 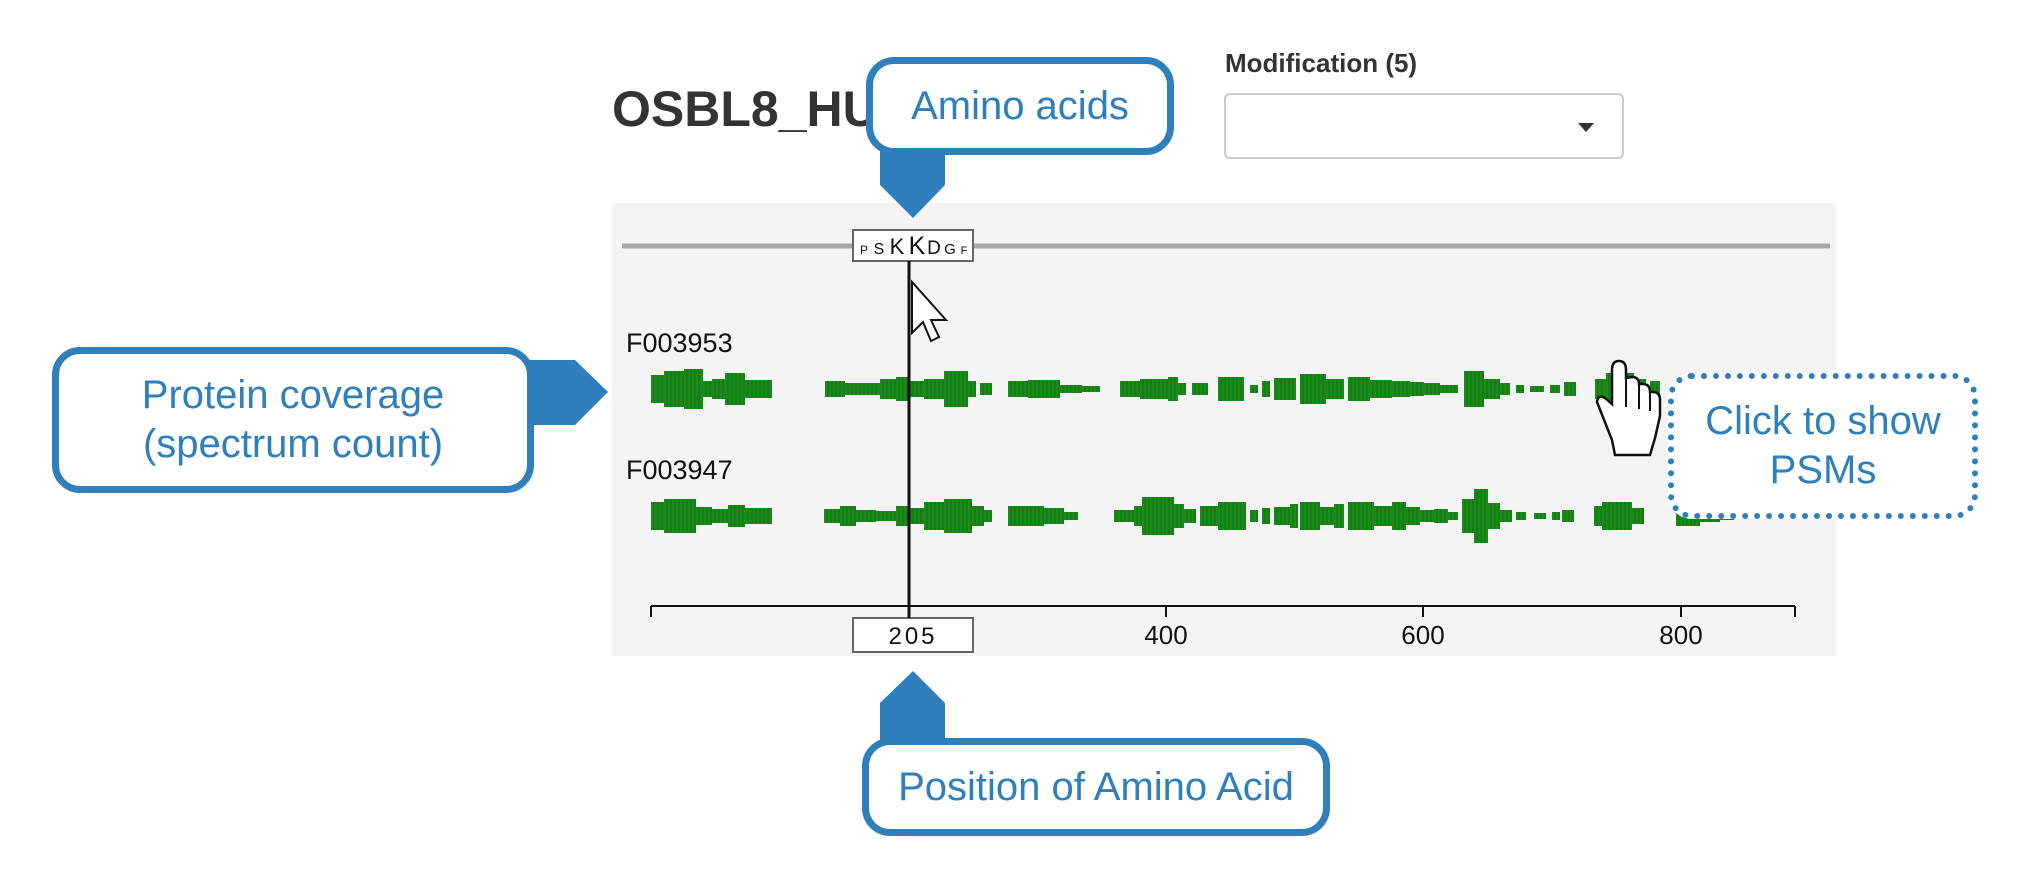 I want to click on modification-select, so click(x=1424, y=126).